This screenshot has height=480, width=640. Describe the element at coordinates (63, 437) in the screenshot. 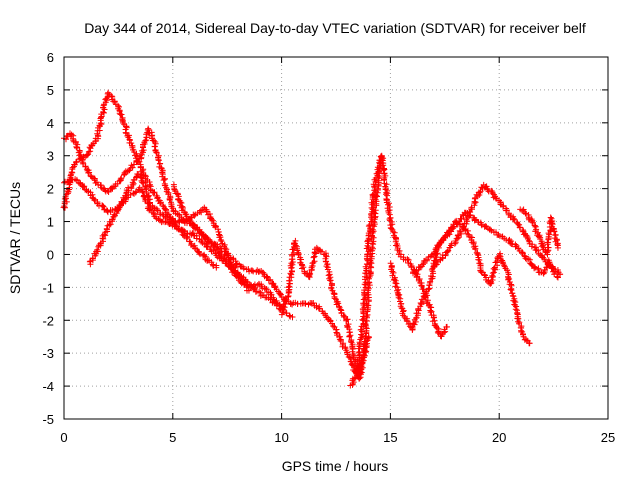

I see `x-tick-label: 0` at that location.